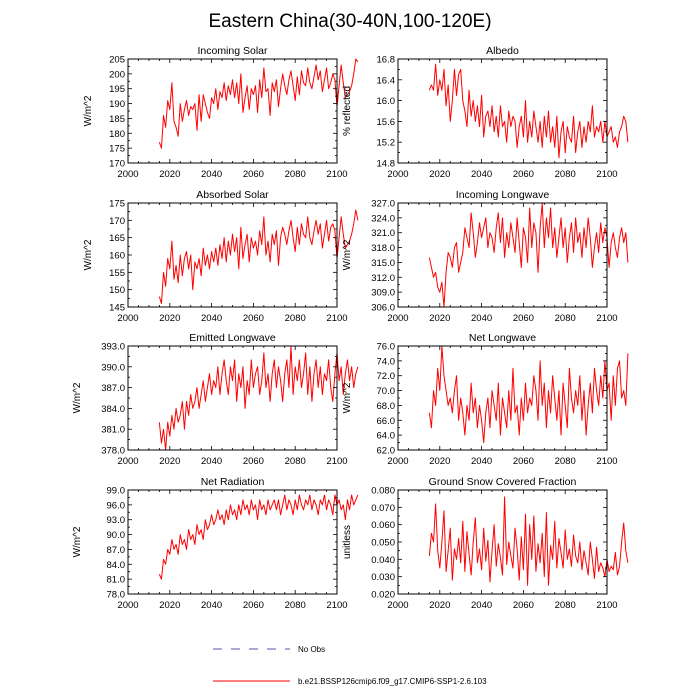 The width and height of the screenshot is (700, 700). What do you see at coordinates (127, 174) in the screenshot?
I see `chart-incoming-solar-x-tick-label: 2000` at bounding box center [127, 174].